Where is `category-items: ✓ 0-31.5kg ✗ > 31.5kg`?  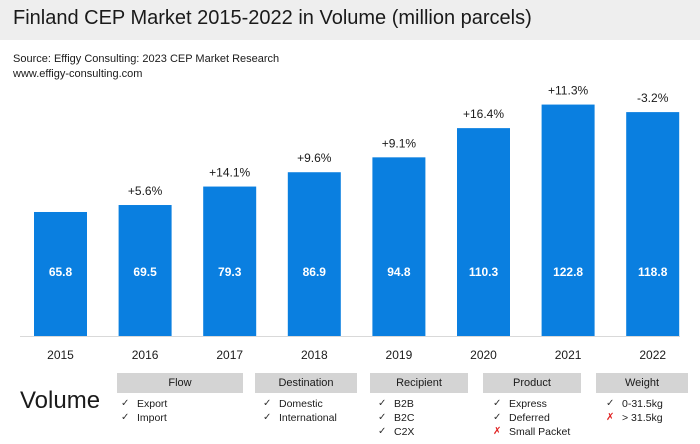 category-items: ✓ 0-31.5kg ✗ > 31.5kg is located at coordinates (642, 411).